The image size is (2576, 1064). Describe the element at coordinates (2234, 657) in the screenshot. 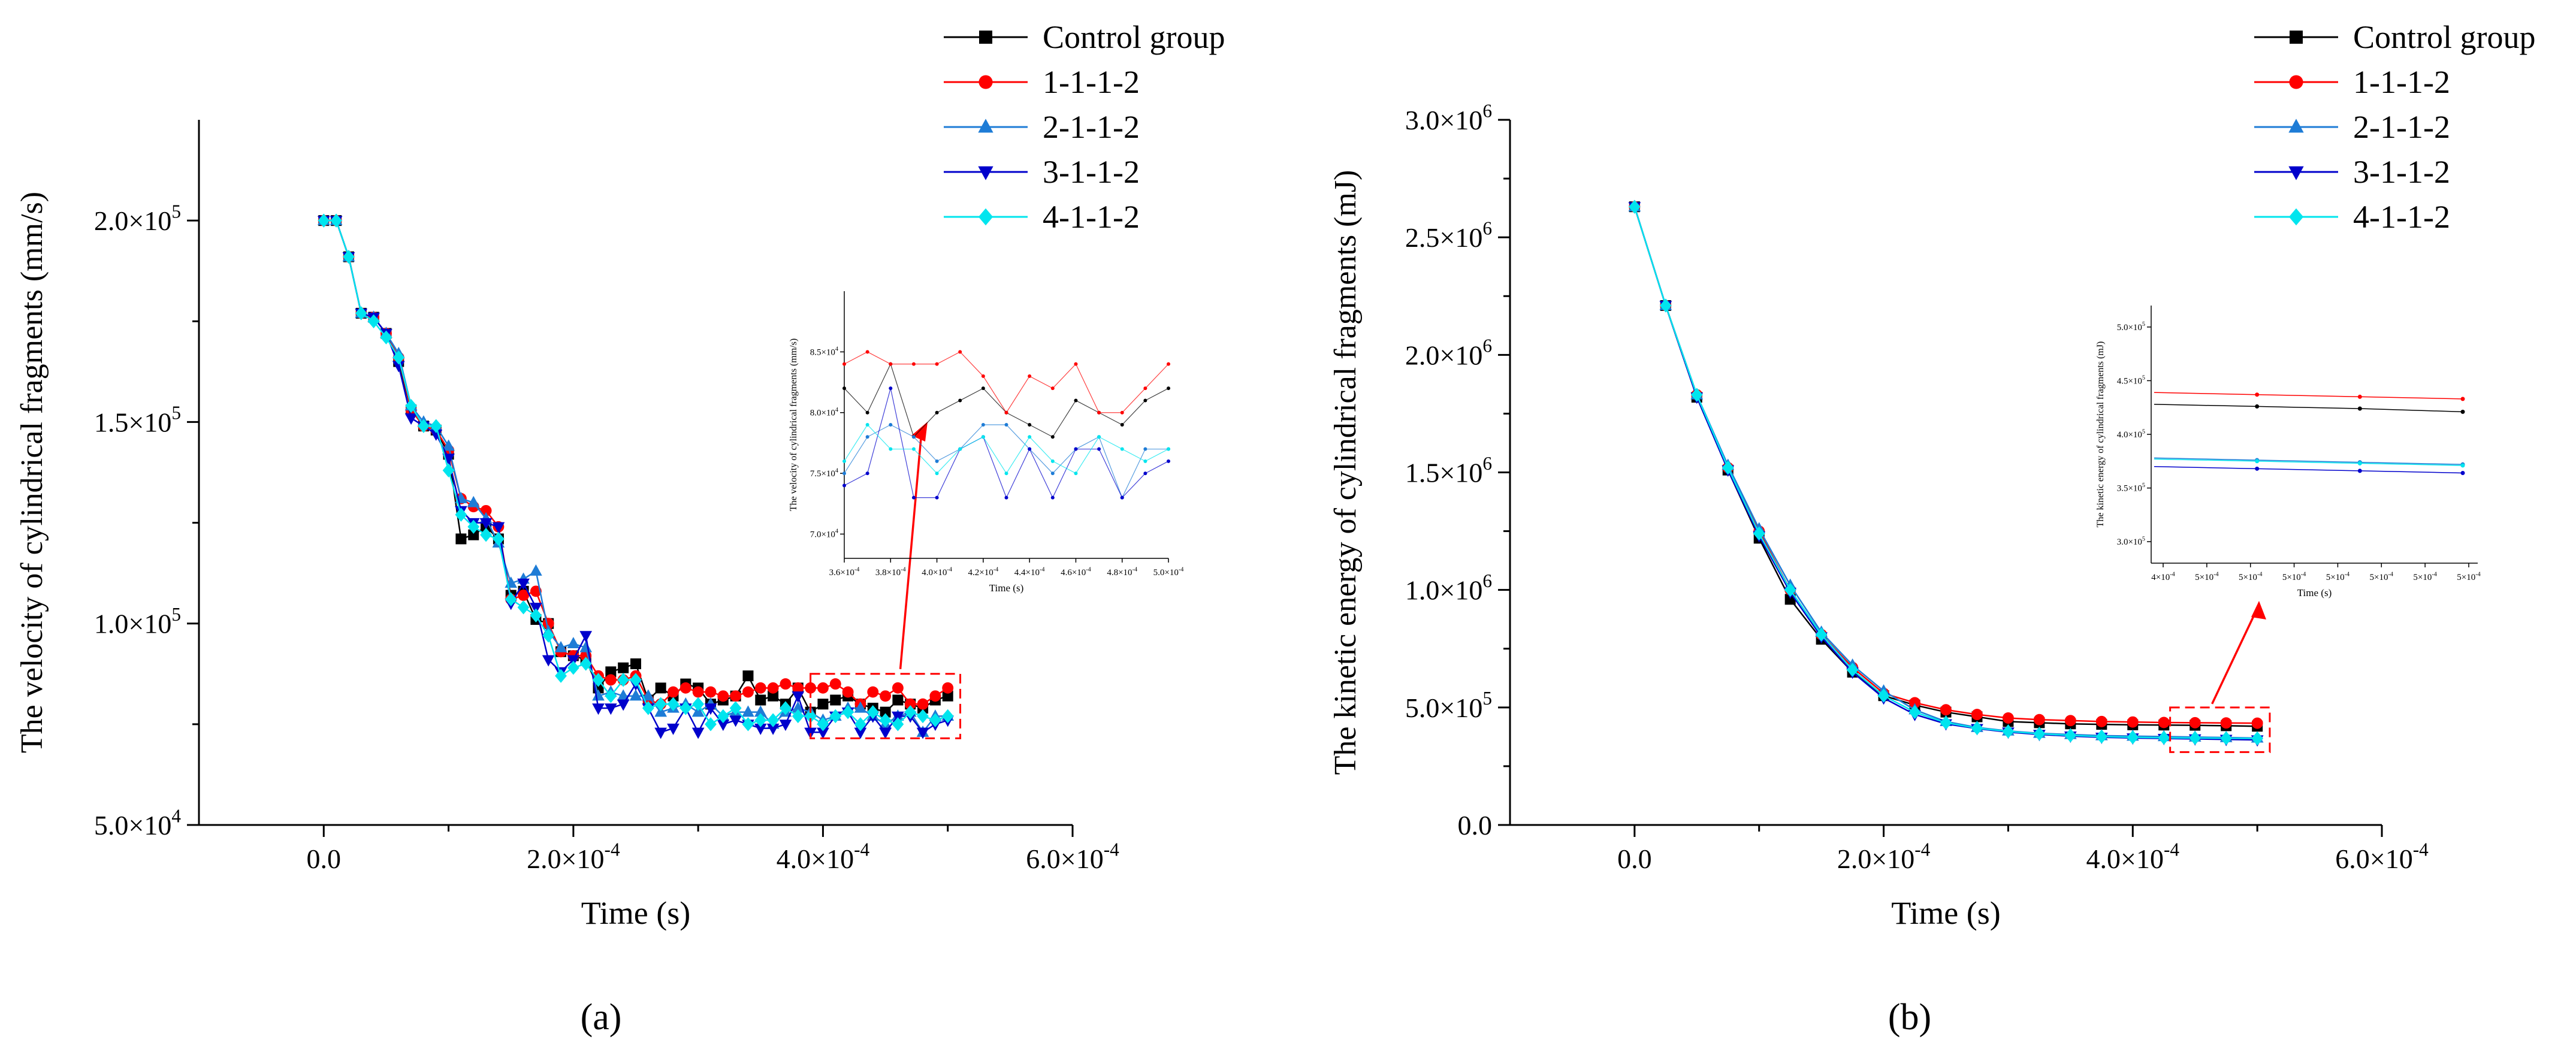

I see `zoom-arrow` at that location.